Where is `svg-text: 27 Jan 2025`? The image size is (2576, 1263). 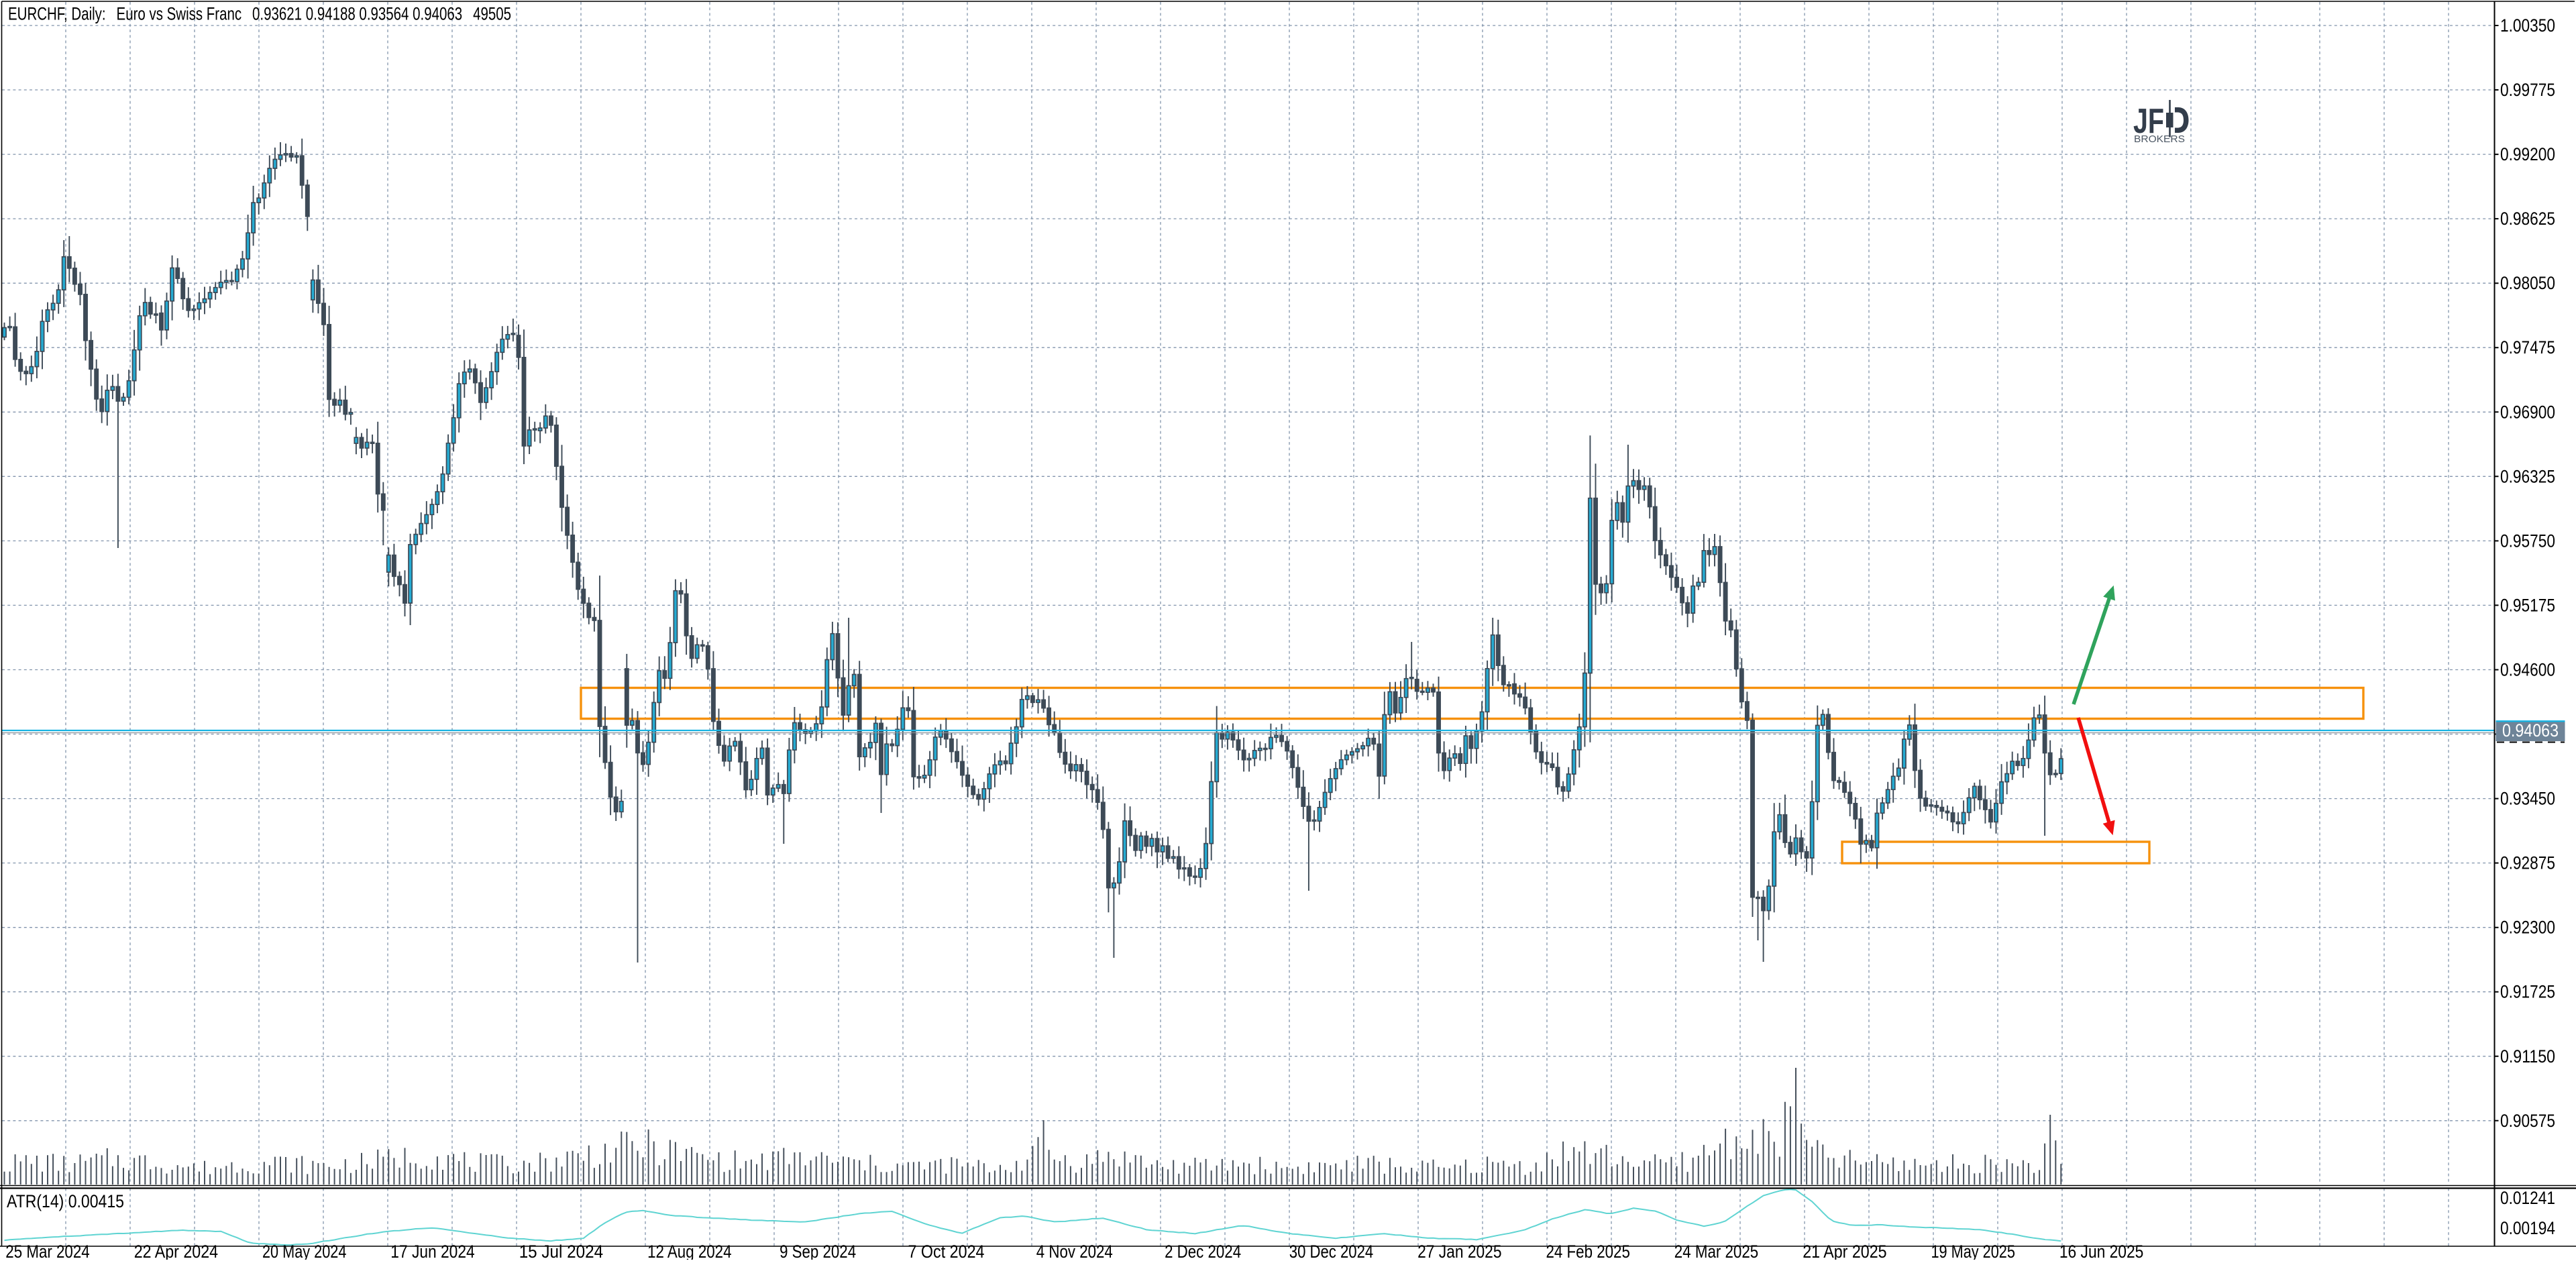
svg-text: 27 Jan 2025 is located at coordinates (1459, 1251).